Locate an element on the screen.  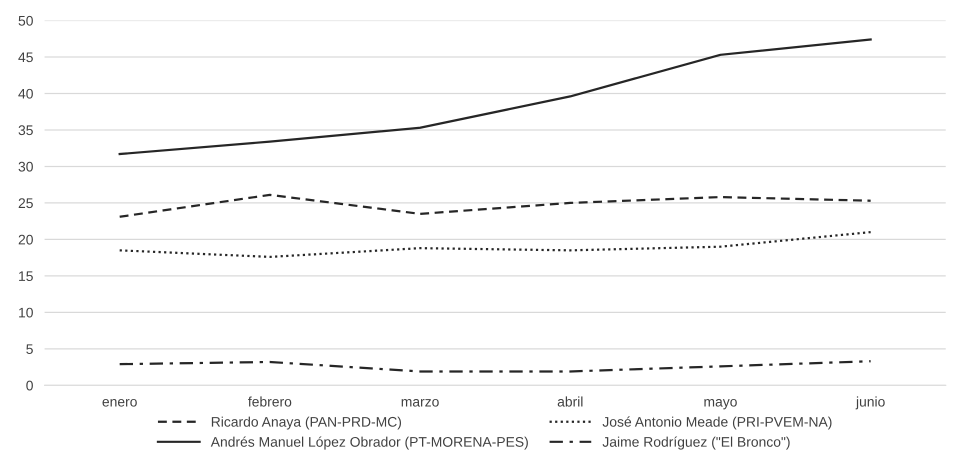
x-tick-label: mayo is located at coordinates (720, 404).